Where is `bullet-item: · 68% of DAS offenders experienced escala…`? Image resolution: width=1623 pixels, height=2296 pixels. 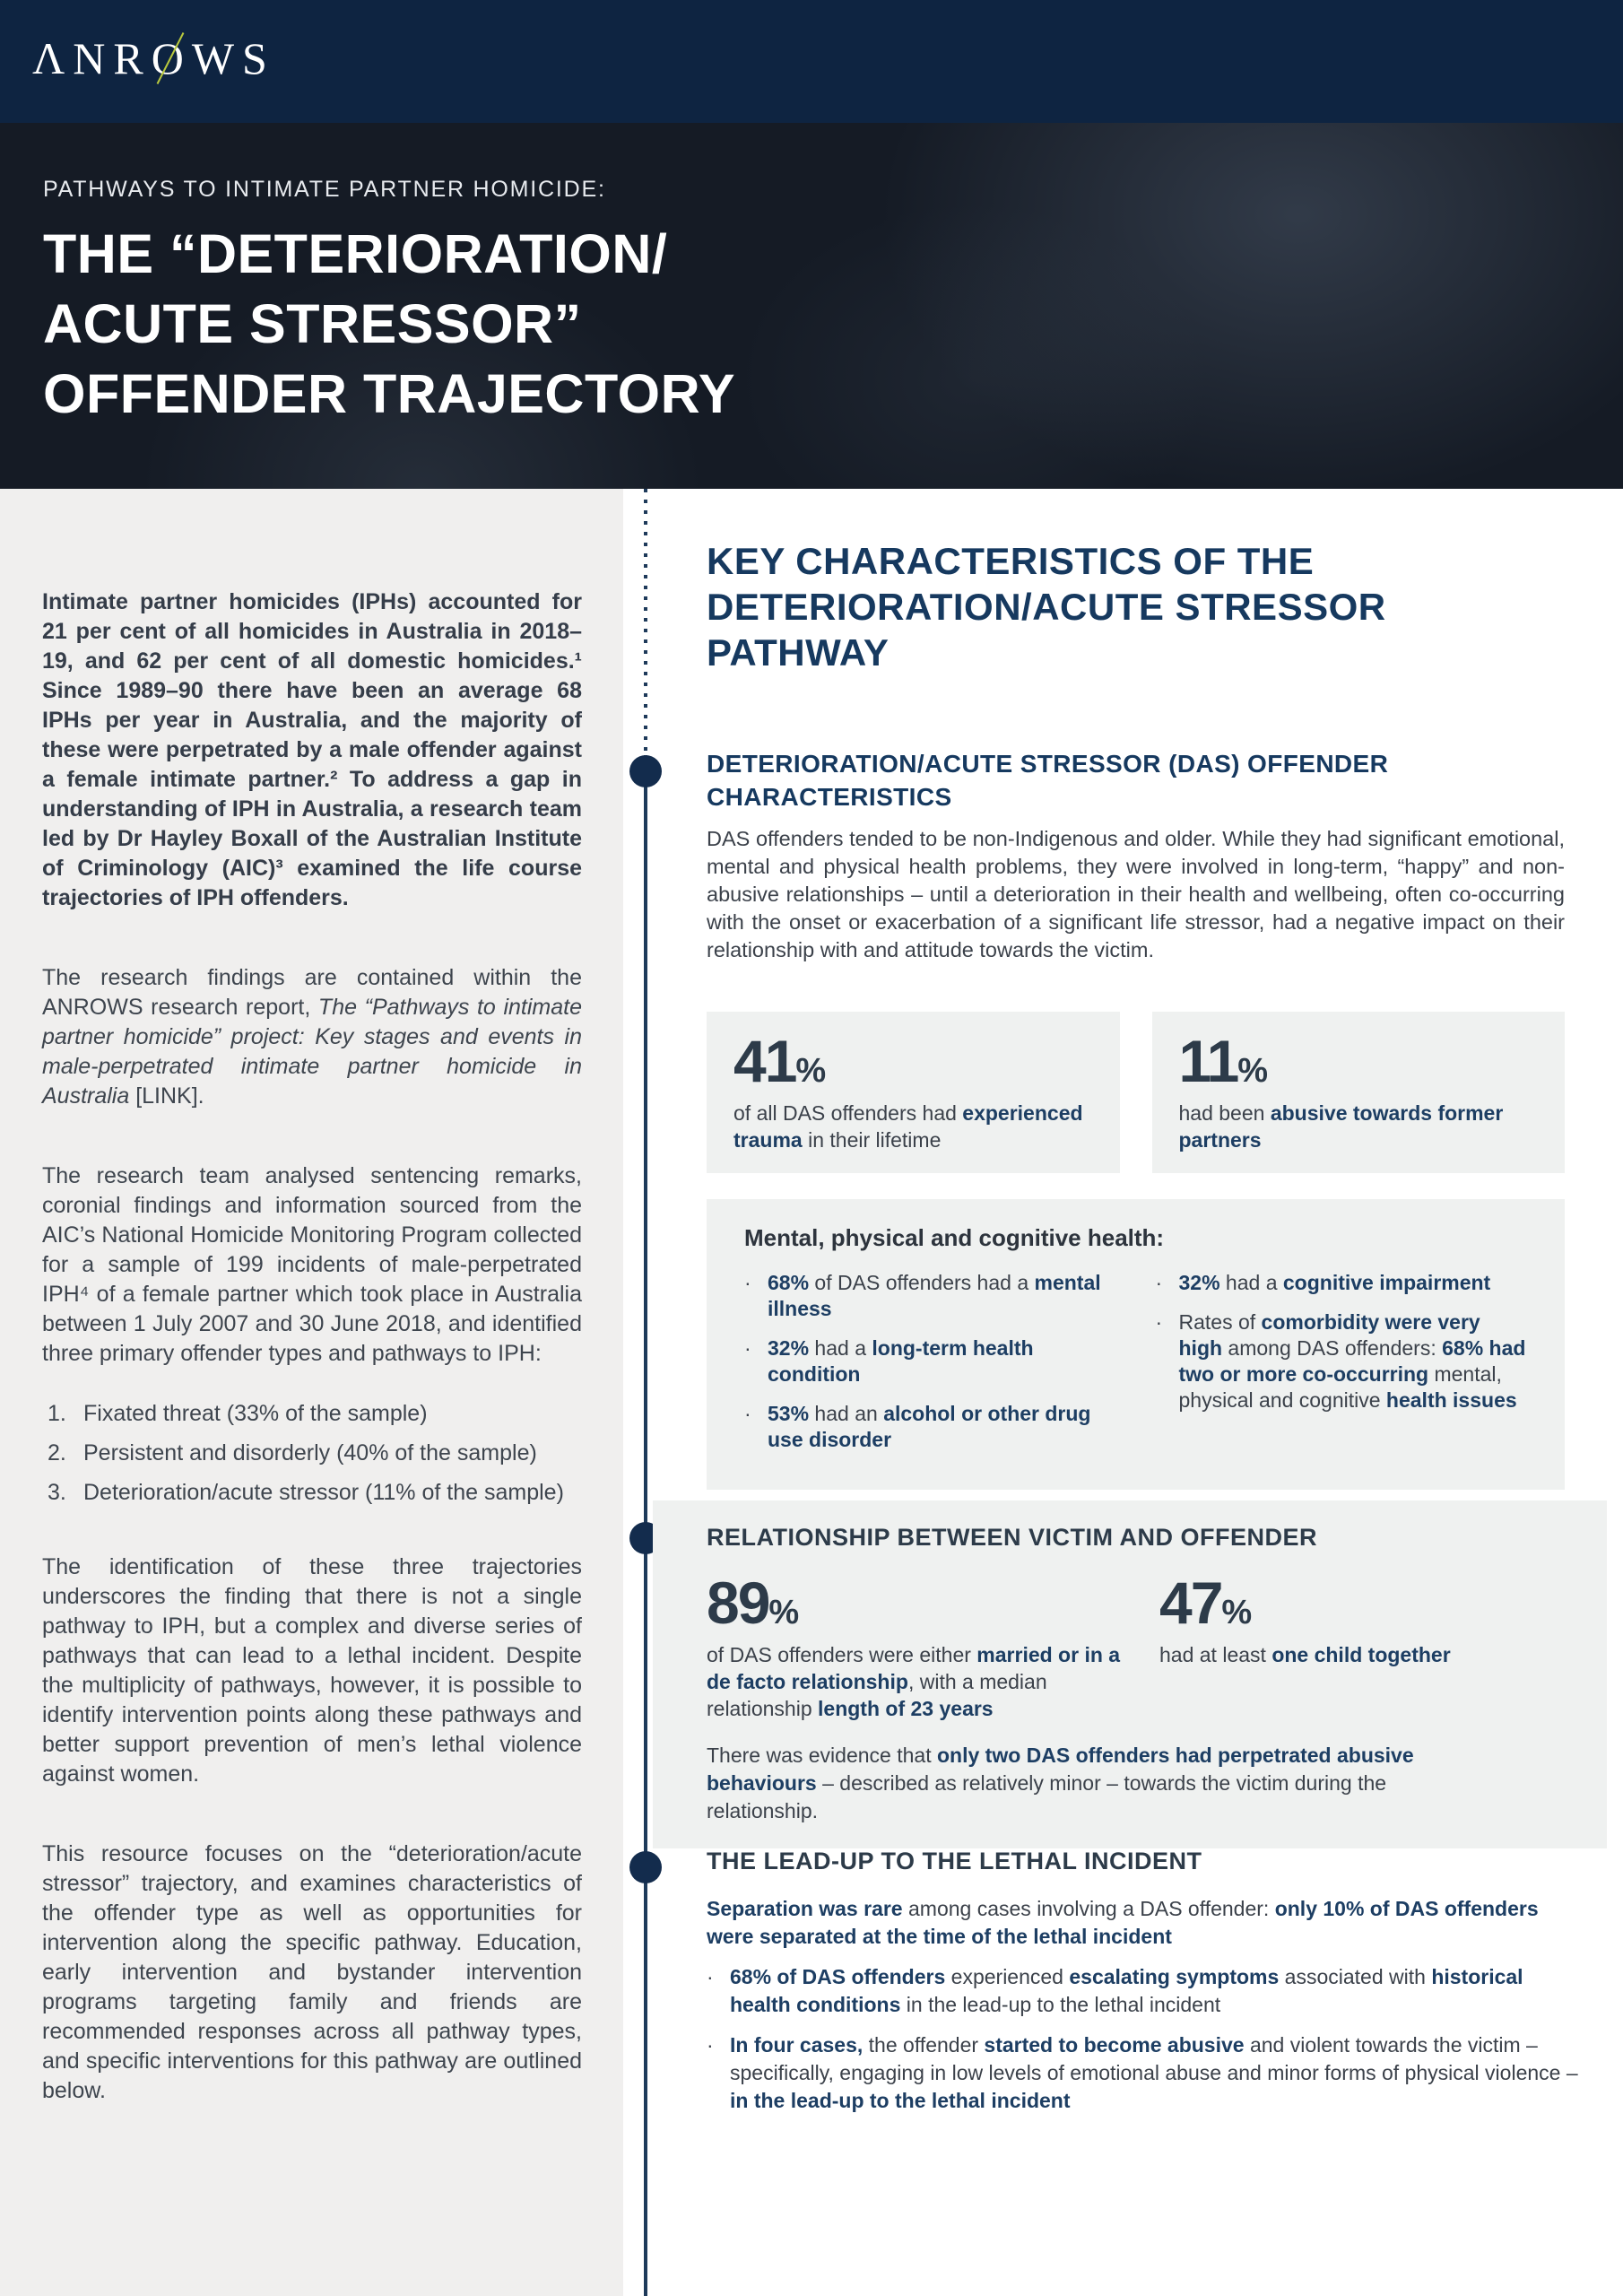
bullet-item: · 68% of DAS offenders experienced escala… is located at coordinates (1146, 1991).